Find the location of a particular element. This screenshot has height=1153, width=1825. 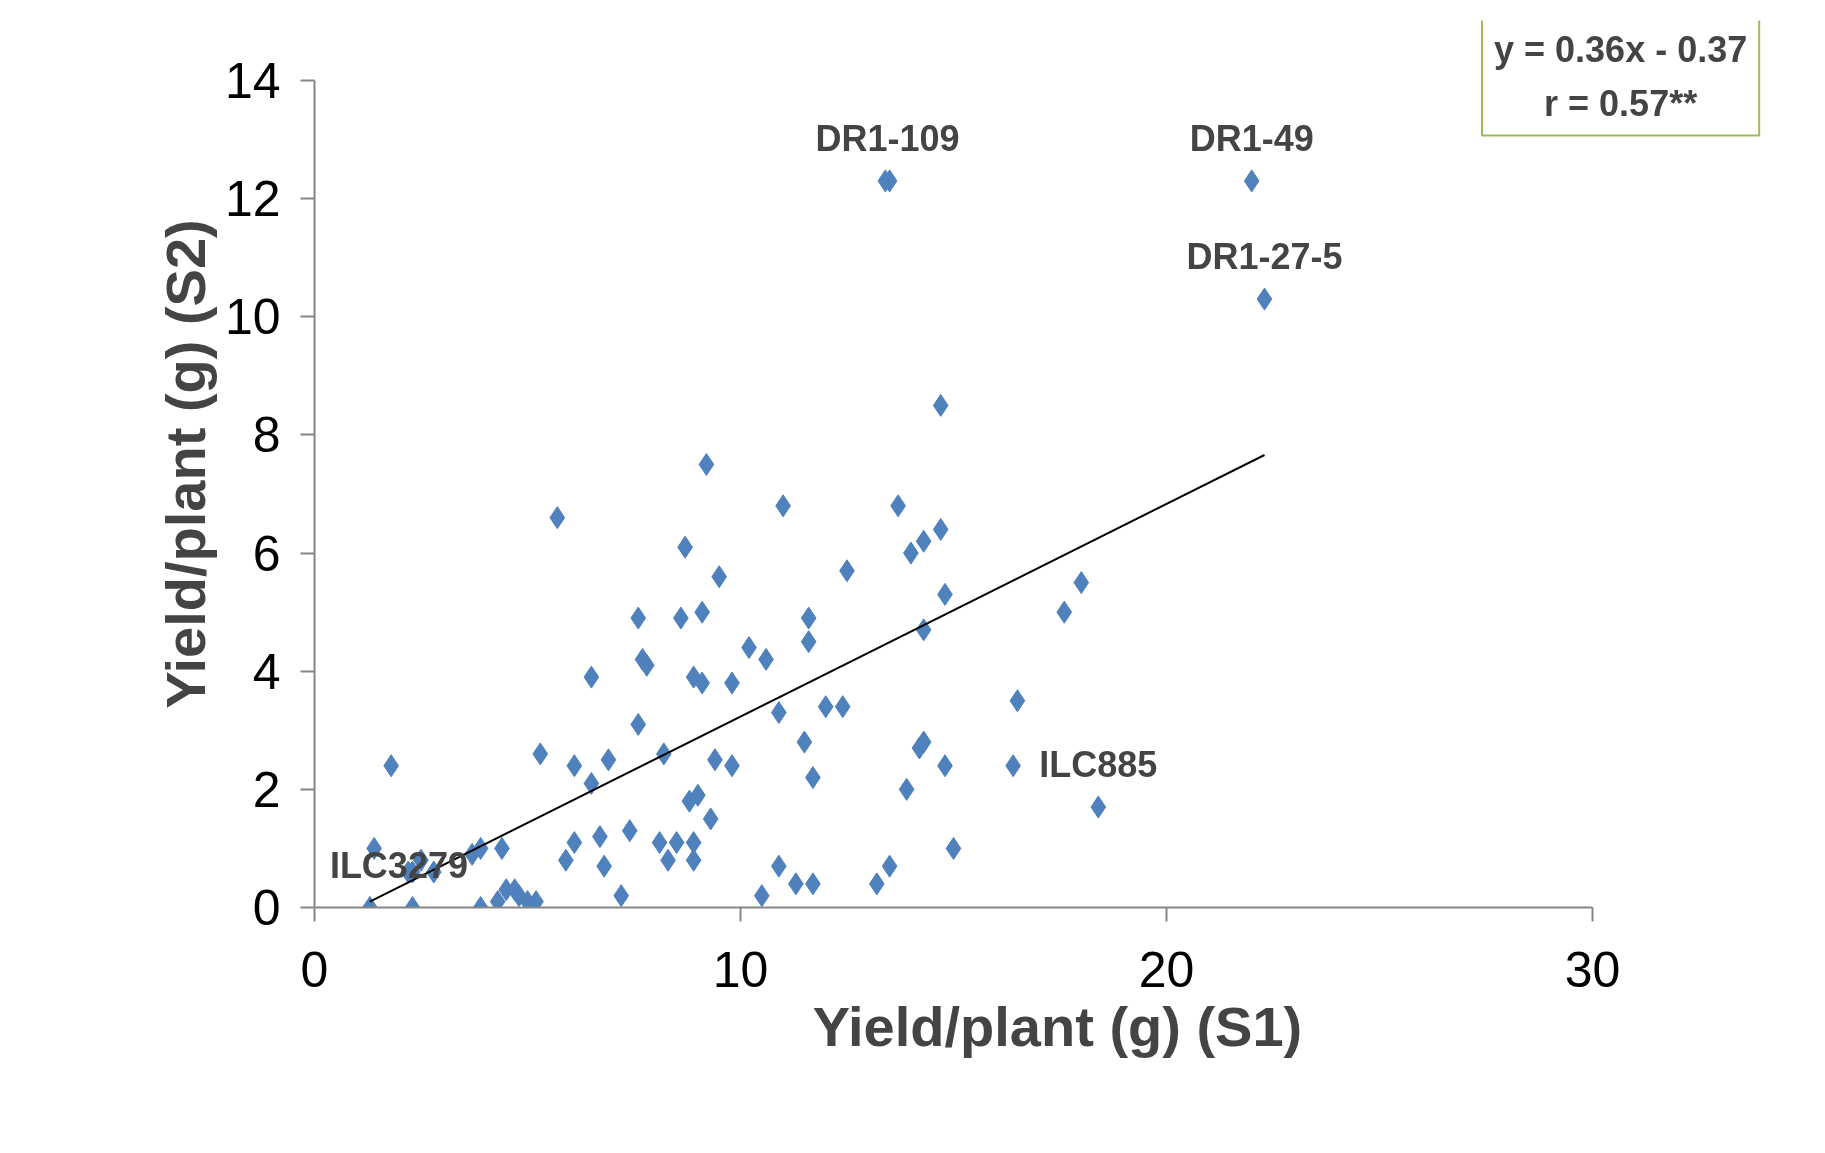

annotation: DR1-49 is located at coordinates (1251, 138).